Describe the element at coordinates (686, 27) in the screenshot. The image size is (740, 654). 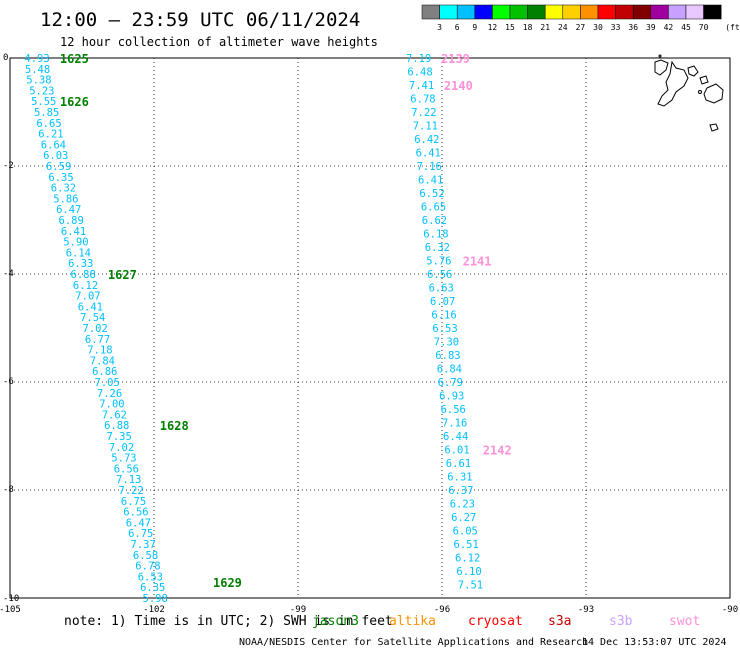
I see `legend-tick-label: 45` at that location.